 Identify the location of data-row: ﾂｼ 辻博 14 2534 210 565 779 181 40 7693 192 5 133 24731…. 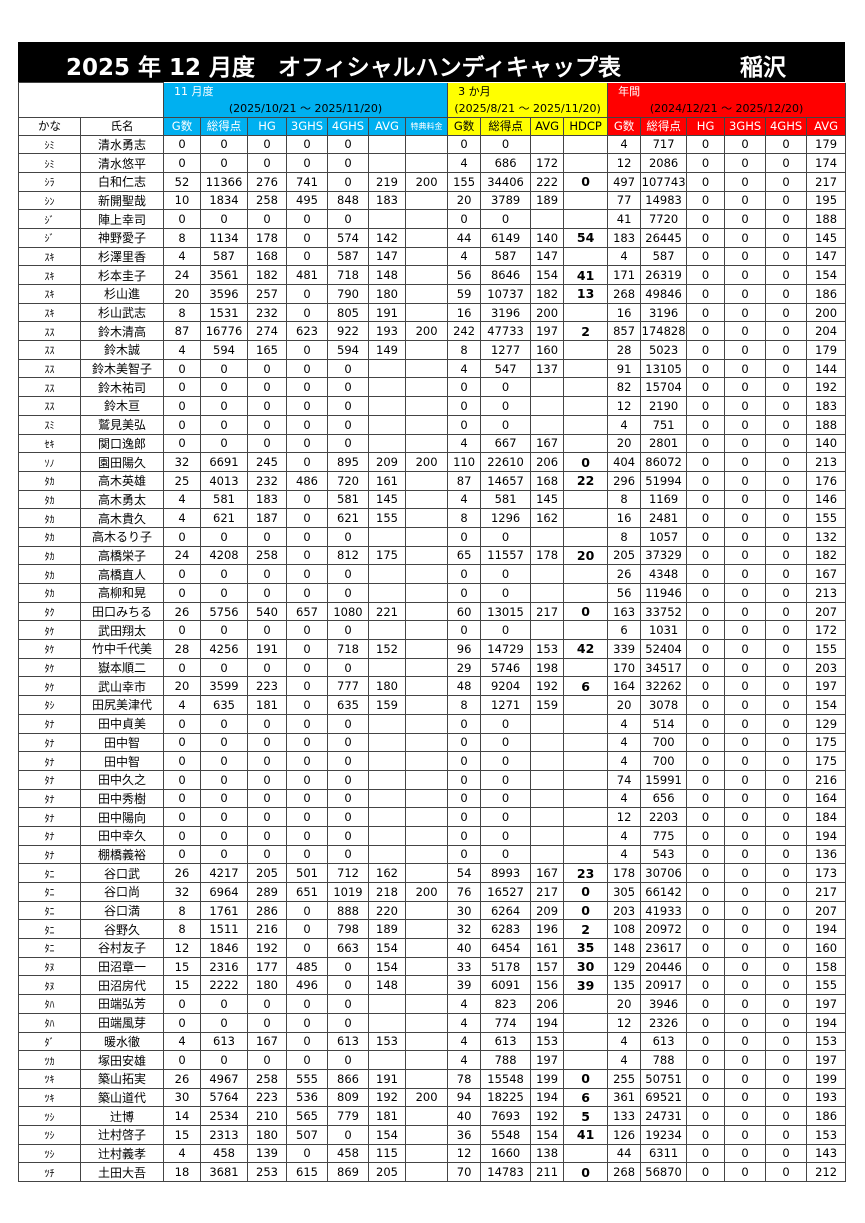
(432, 1116).